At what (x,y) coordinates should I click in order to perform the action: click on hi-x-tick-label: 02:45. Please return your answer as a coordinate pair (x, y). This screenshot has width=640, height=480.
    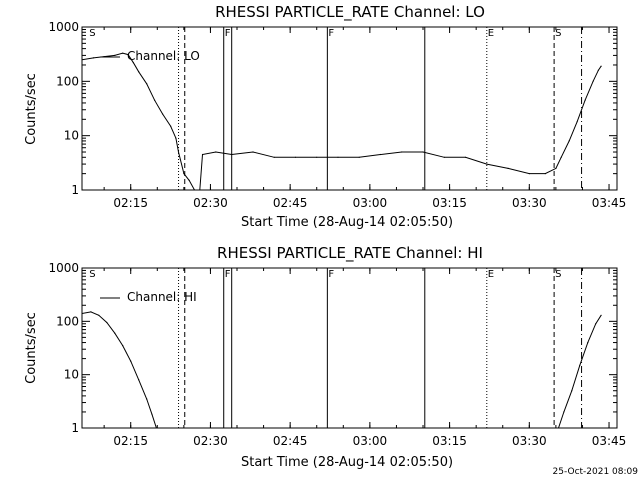
    Looking at the image, I should click on (290, 441).